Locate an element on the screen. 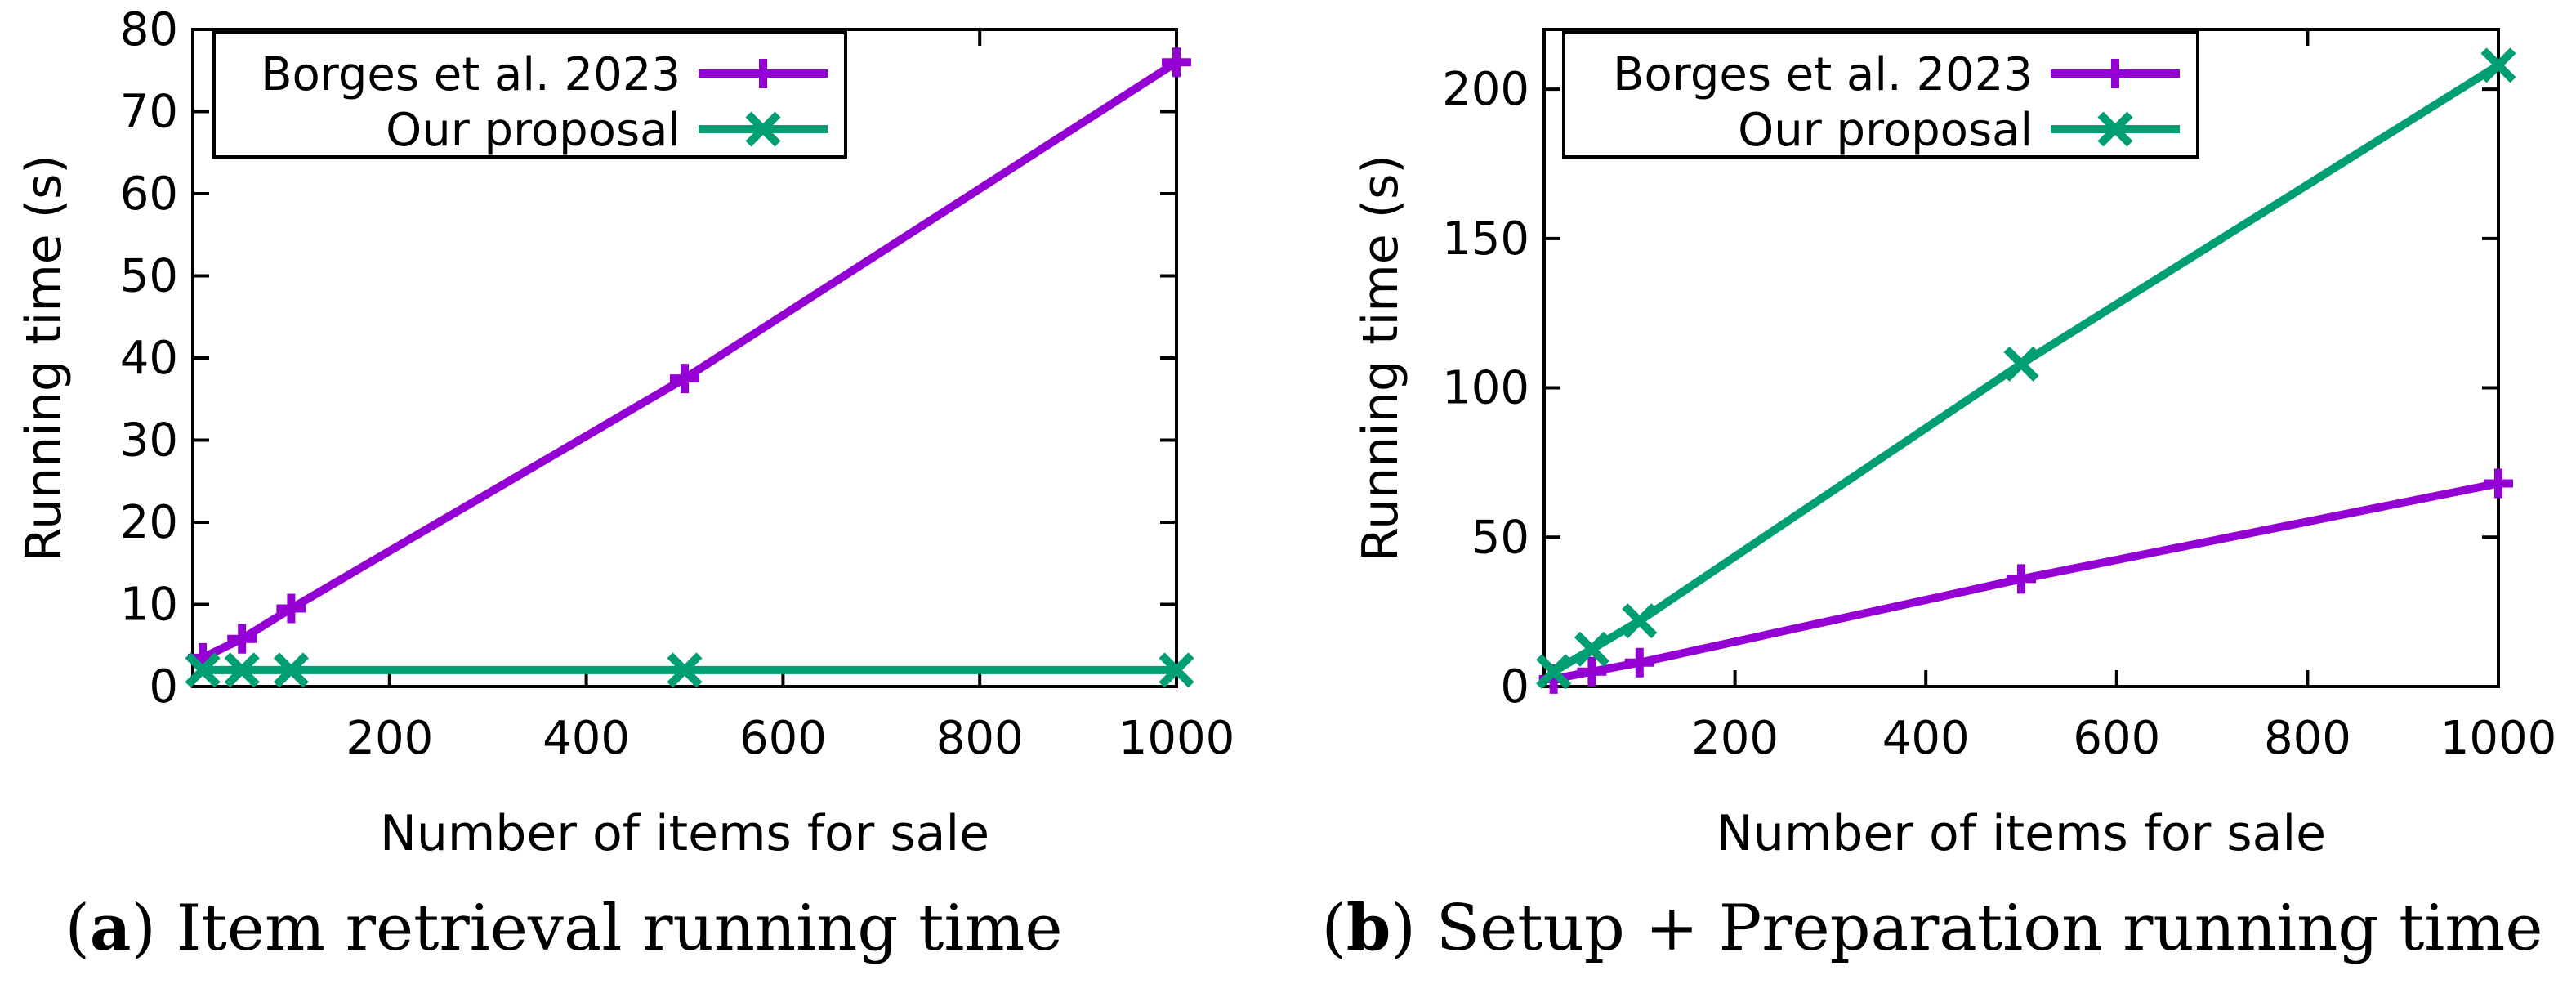 The height and width of the screenshot is (984, 2576). caption-text: Setup + Preparation running time is located at coordinates (1990, 929).